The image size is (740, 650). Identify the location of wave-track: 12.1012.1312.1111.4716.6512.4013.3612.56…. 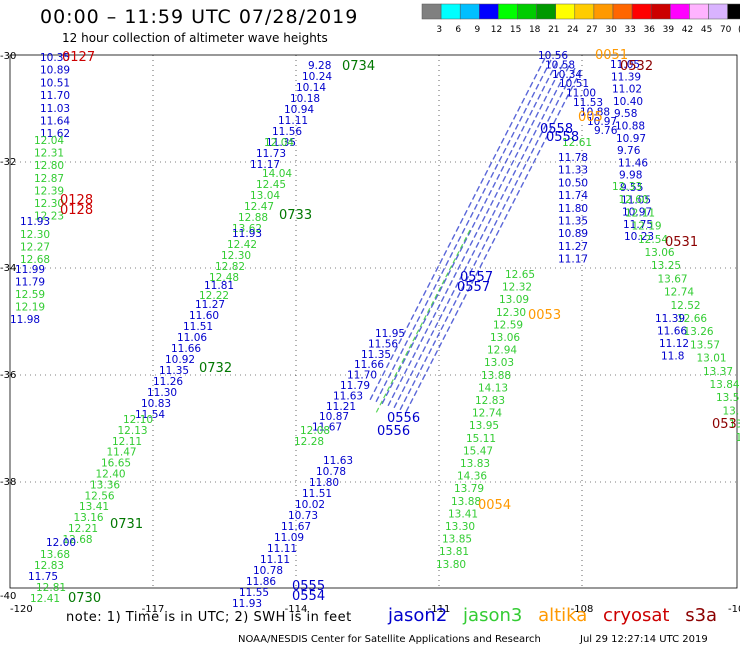
(108, 480).